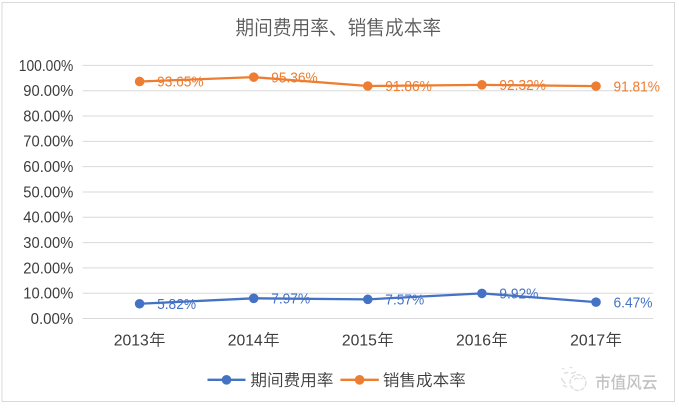  Describe the element at coordinates (294, 77) in the screenshot. I see `svg-text: 95.36%` at that location.